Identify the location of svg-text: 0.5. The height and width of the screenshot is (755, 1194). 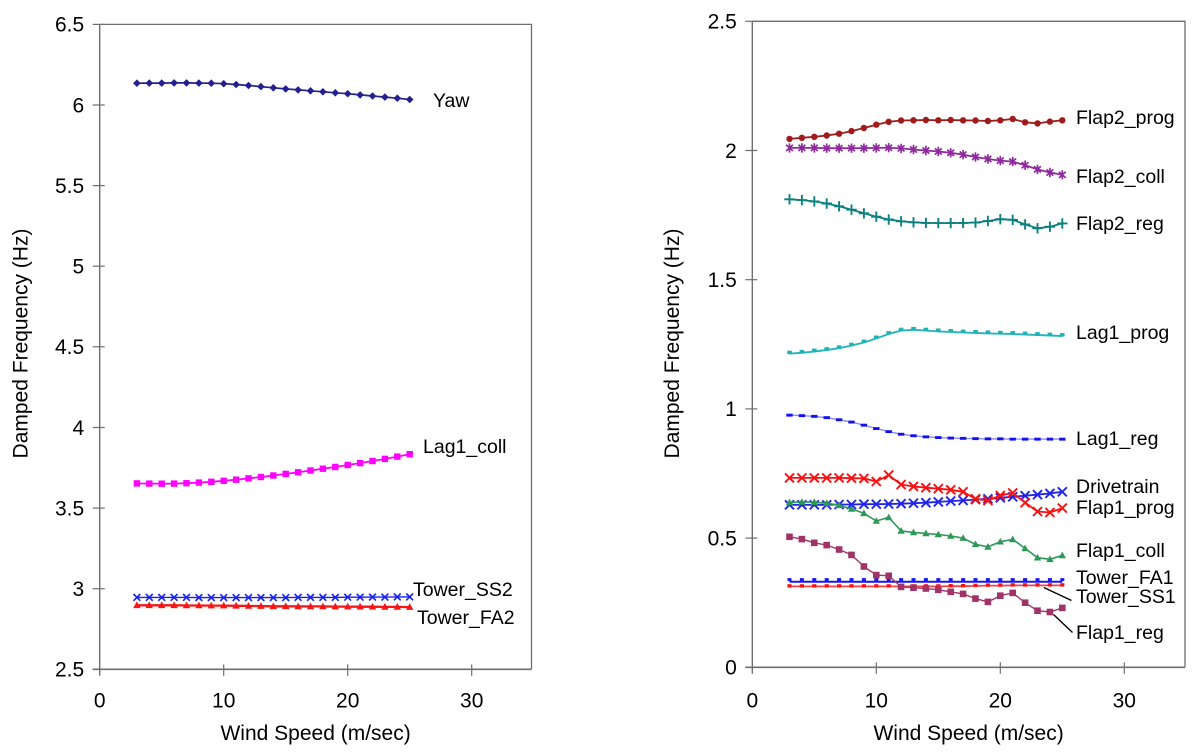
(722, 538).